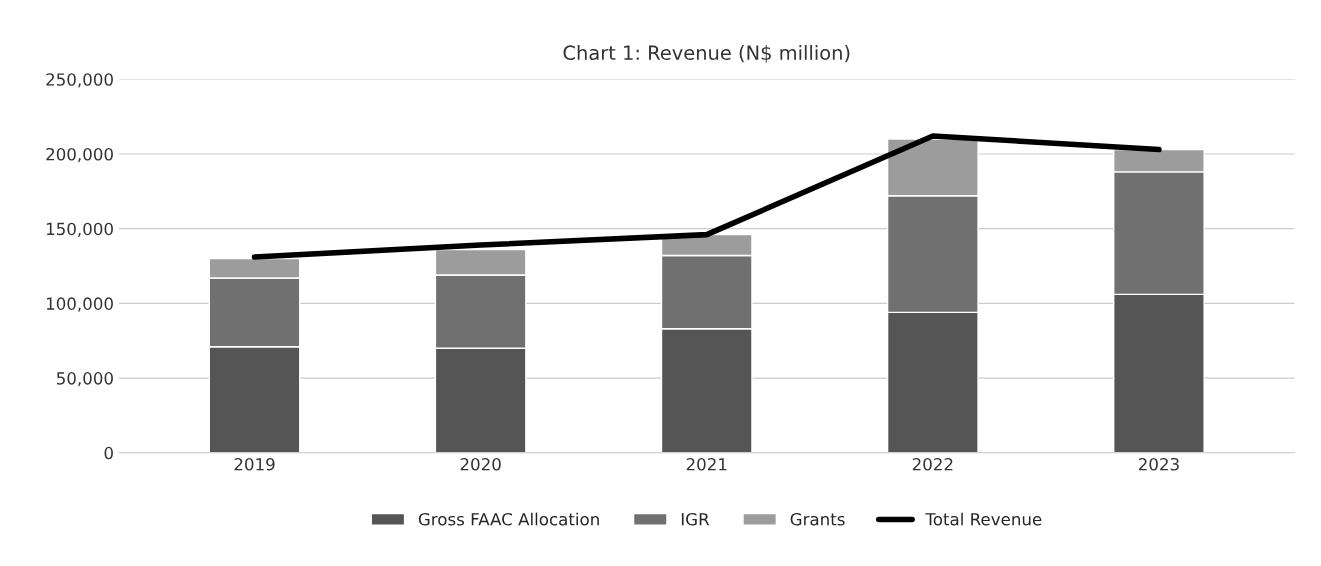  I want to click on y-tick-label: 50,000, so click(85, 379).